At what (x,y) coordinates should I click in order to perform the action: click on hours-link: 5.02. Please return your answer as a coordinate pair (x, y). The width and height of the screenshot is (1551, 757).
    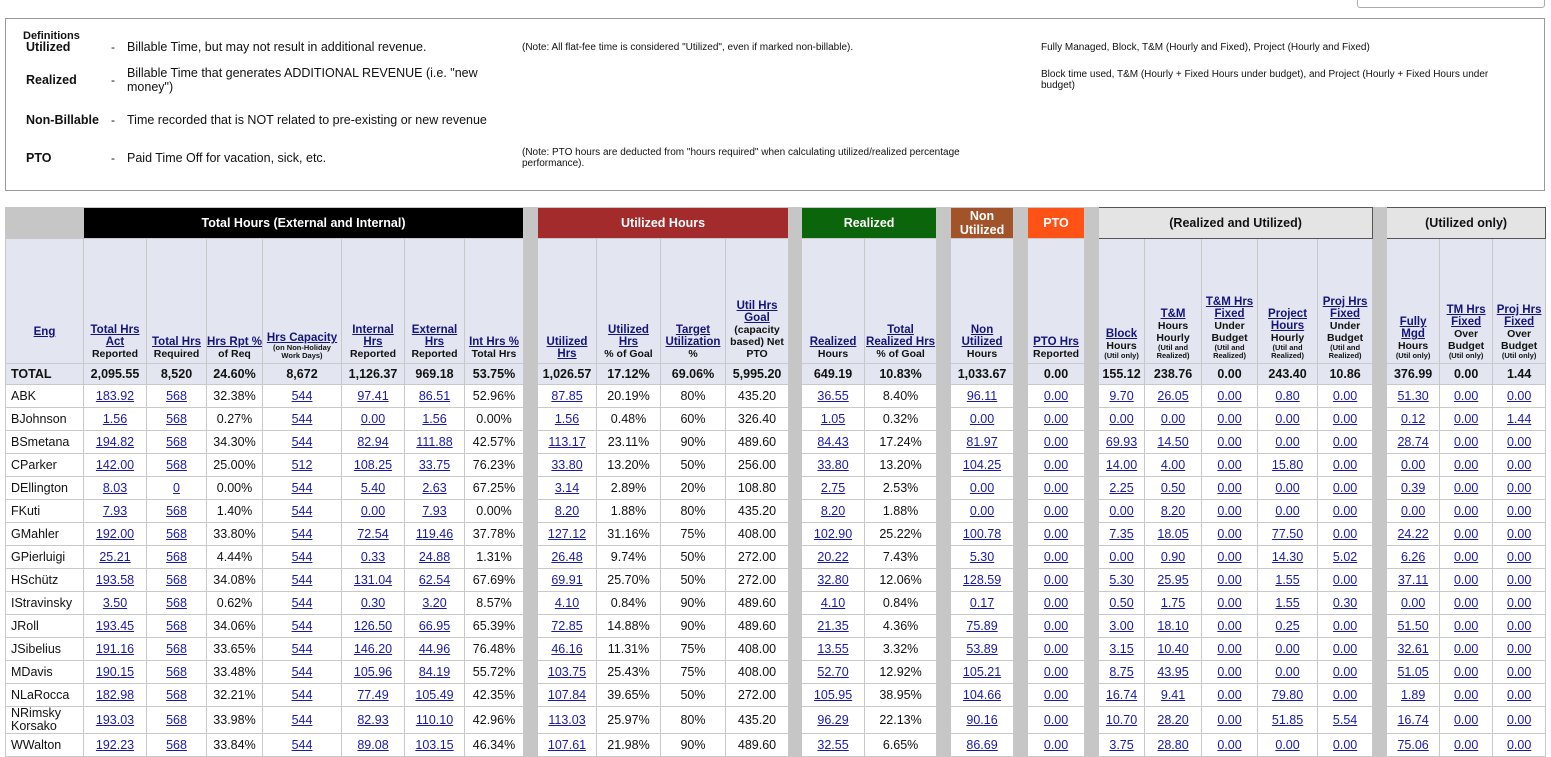
    Looking at the image, I should click on (1345, 557).